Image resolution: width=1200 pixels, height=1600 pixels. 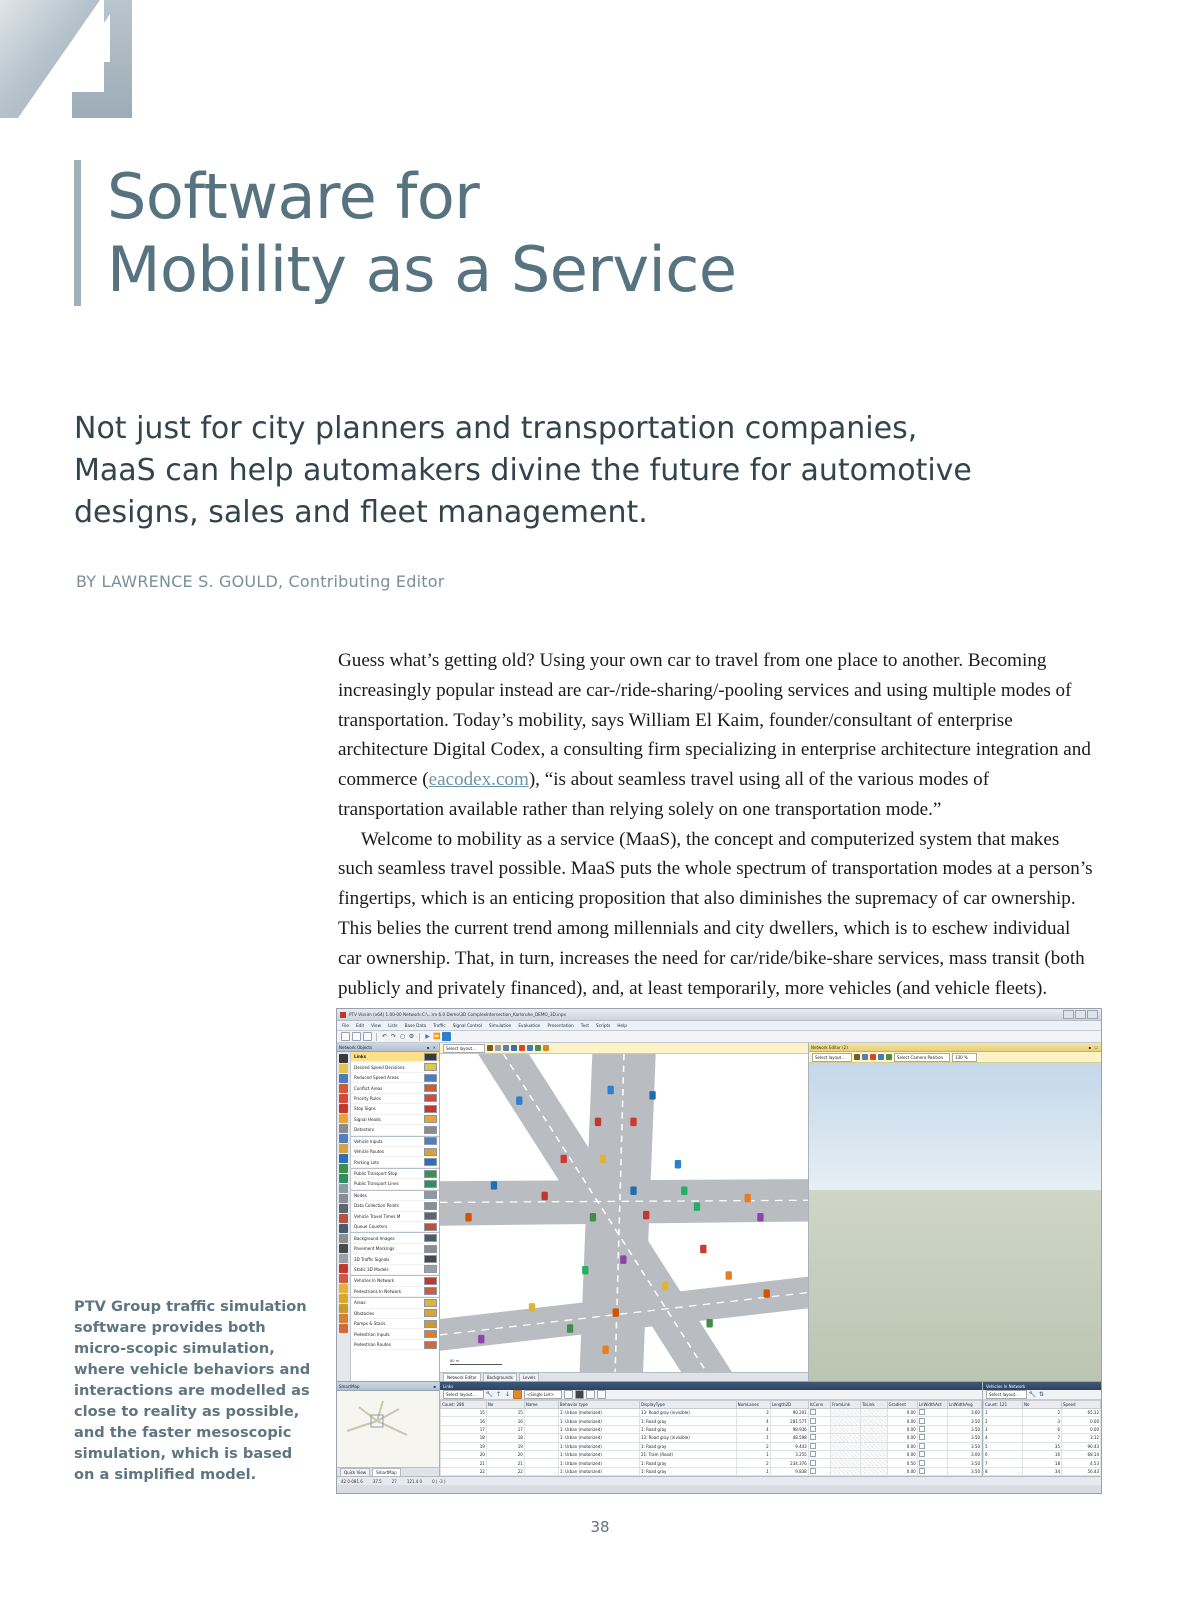 What do you see at coordinates (1042, 1454) in the screenshot?
I see `vehicles-table-row: 6 16 68.14` at bounding box center [1042, 1454].